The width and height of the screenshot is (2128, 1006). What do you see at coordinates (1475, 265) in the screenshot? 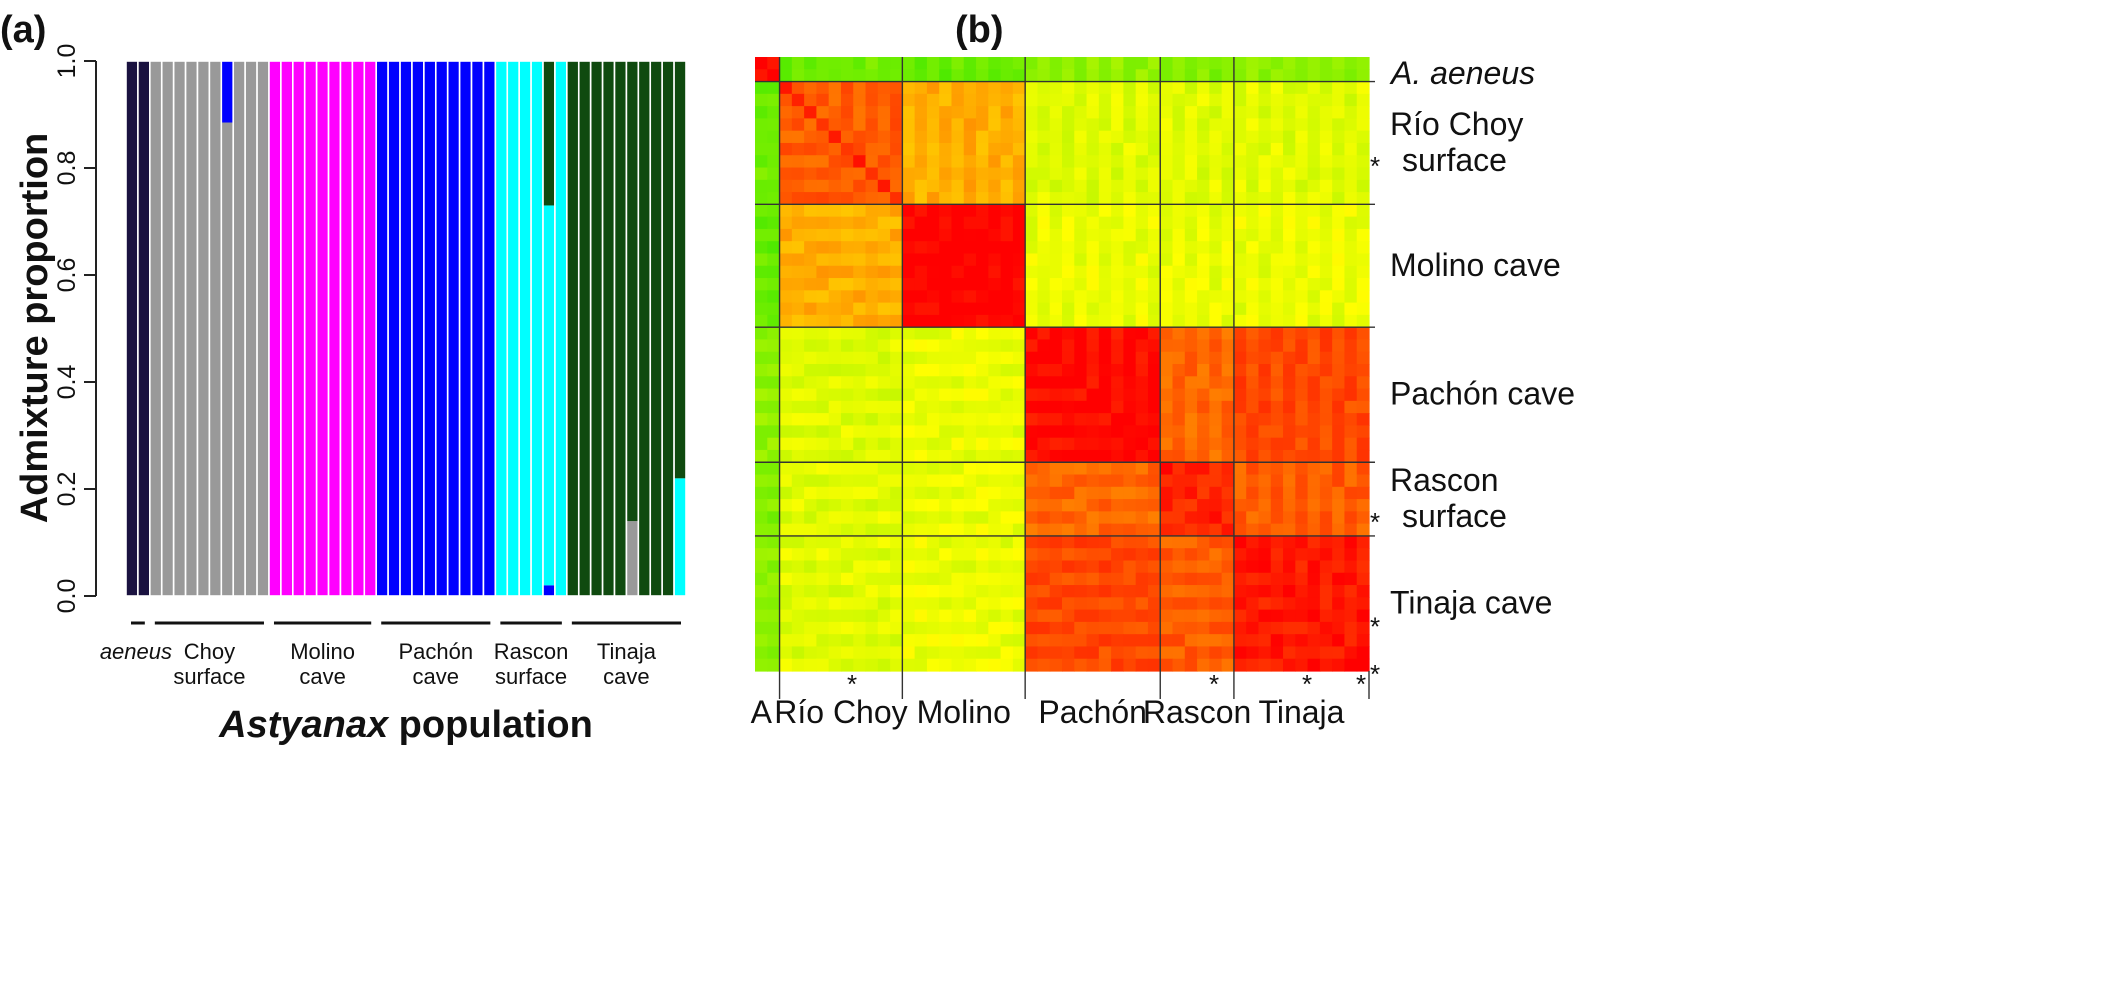
I see `row-label: Molino cave` at bounding box center [1475, 265].